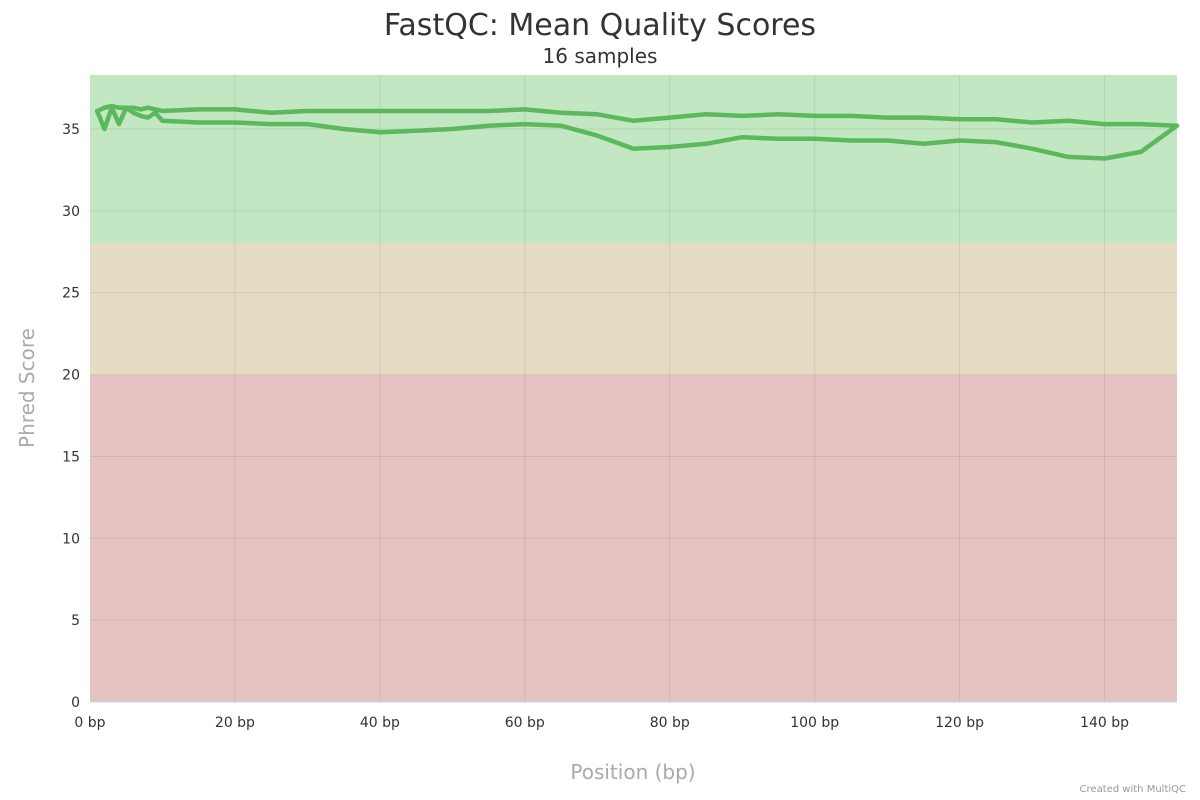  I want to click on y-tick-label: 30, so click(71, 212).